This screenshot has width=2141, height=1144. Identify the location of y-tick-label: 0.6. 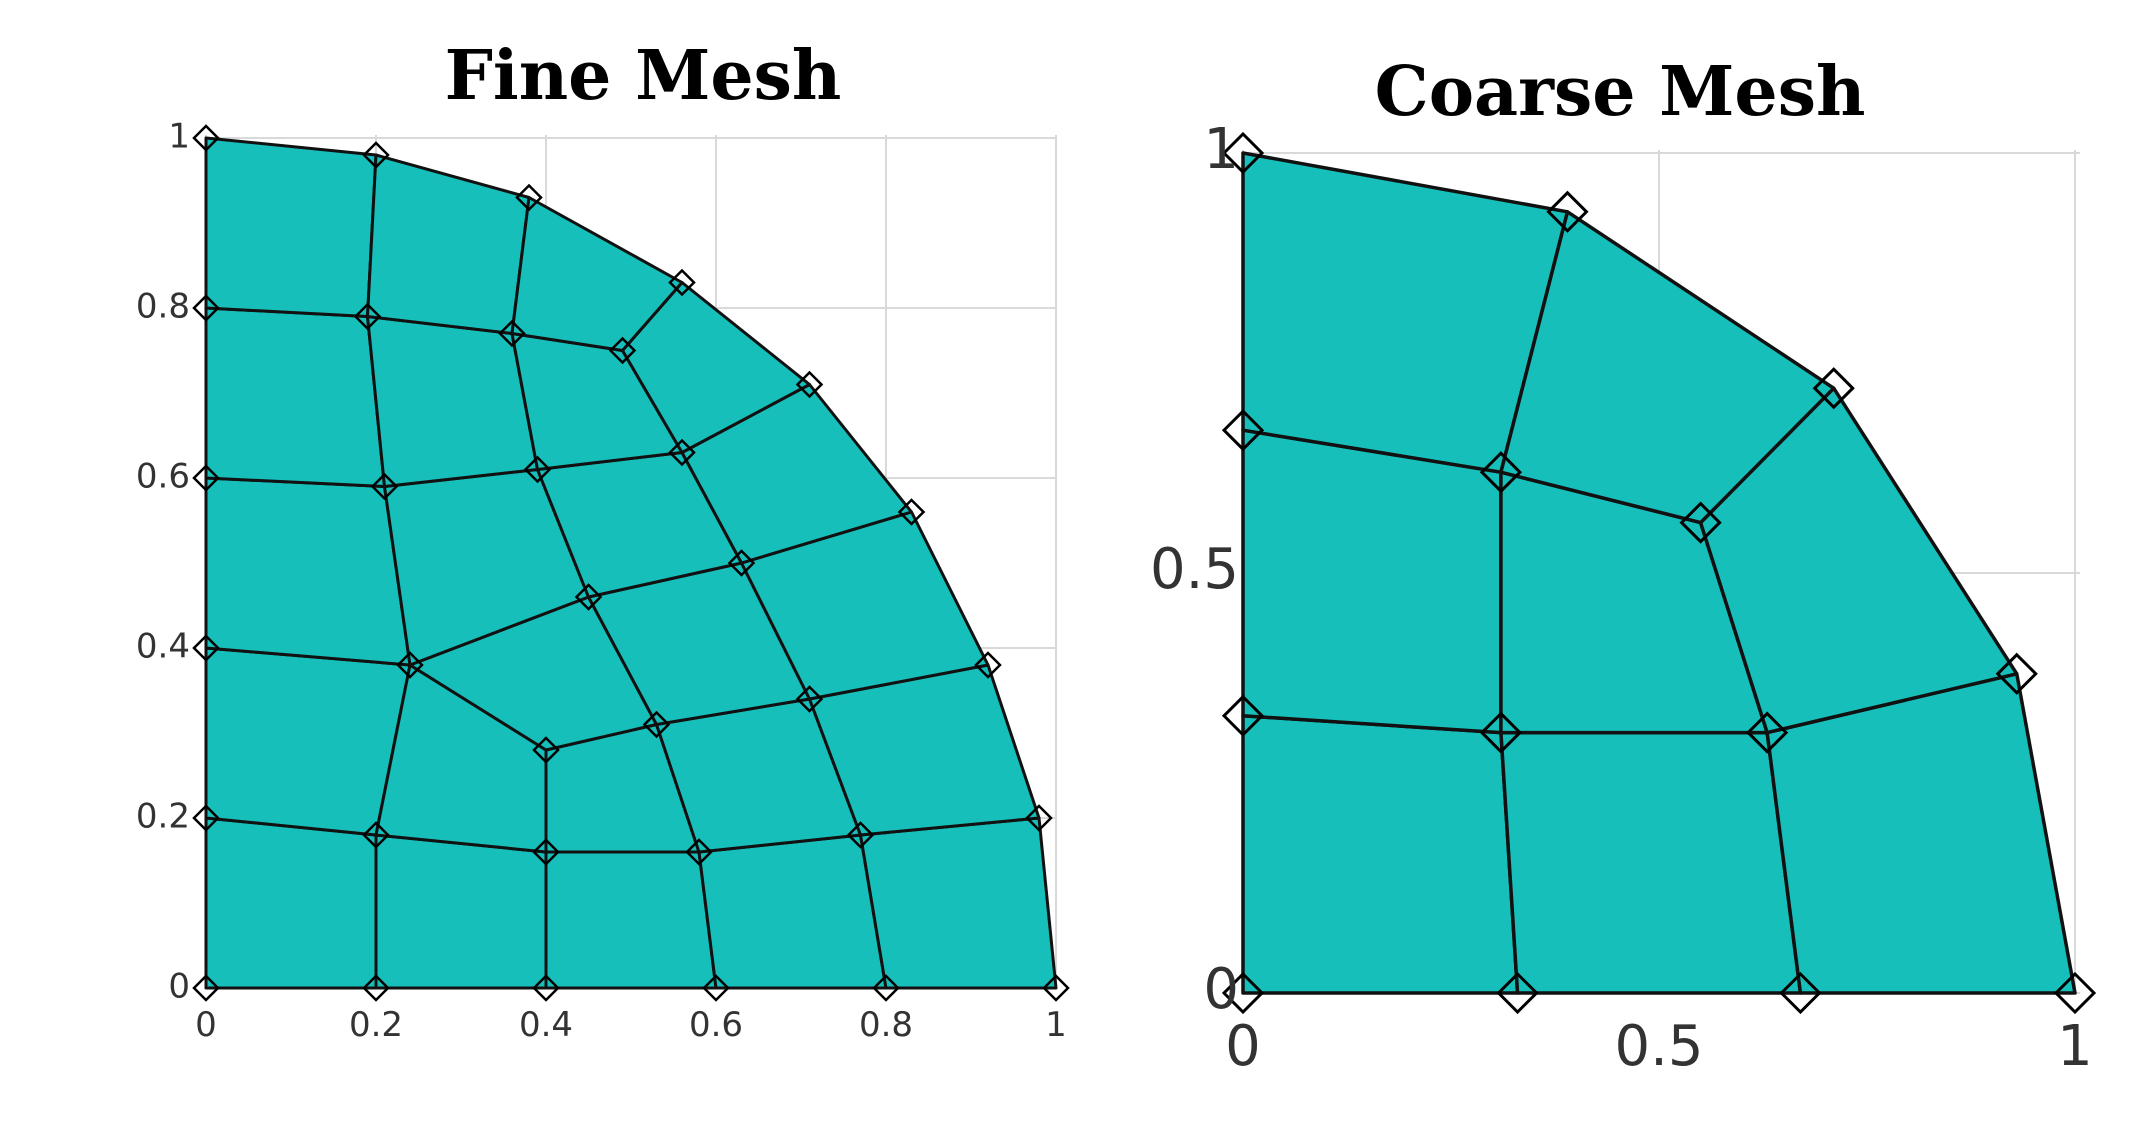
(163, 477).